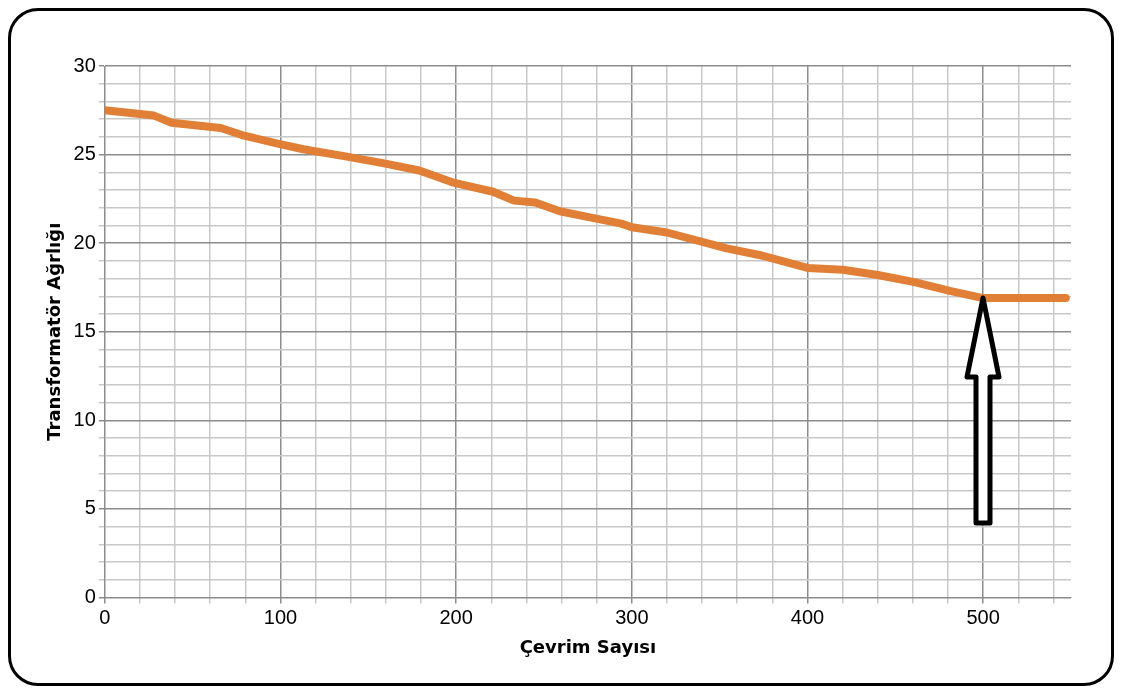 The height and width of the screenshot is (698, 1125). Describe the element at coordinates (105, 616) in the screenshot. I see `x-tick-label: 0` at that location.